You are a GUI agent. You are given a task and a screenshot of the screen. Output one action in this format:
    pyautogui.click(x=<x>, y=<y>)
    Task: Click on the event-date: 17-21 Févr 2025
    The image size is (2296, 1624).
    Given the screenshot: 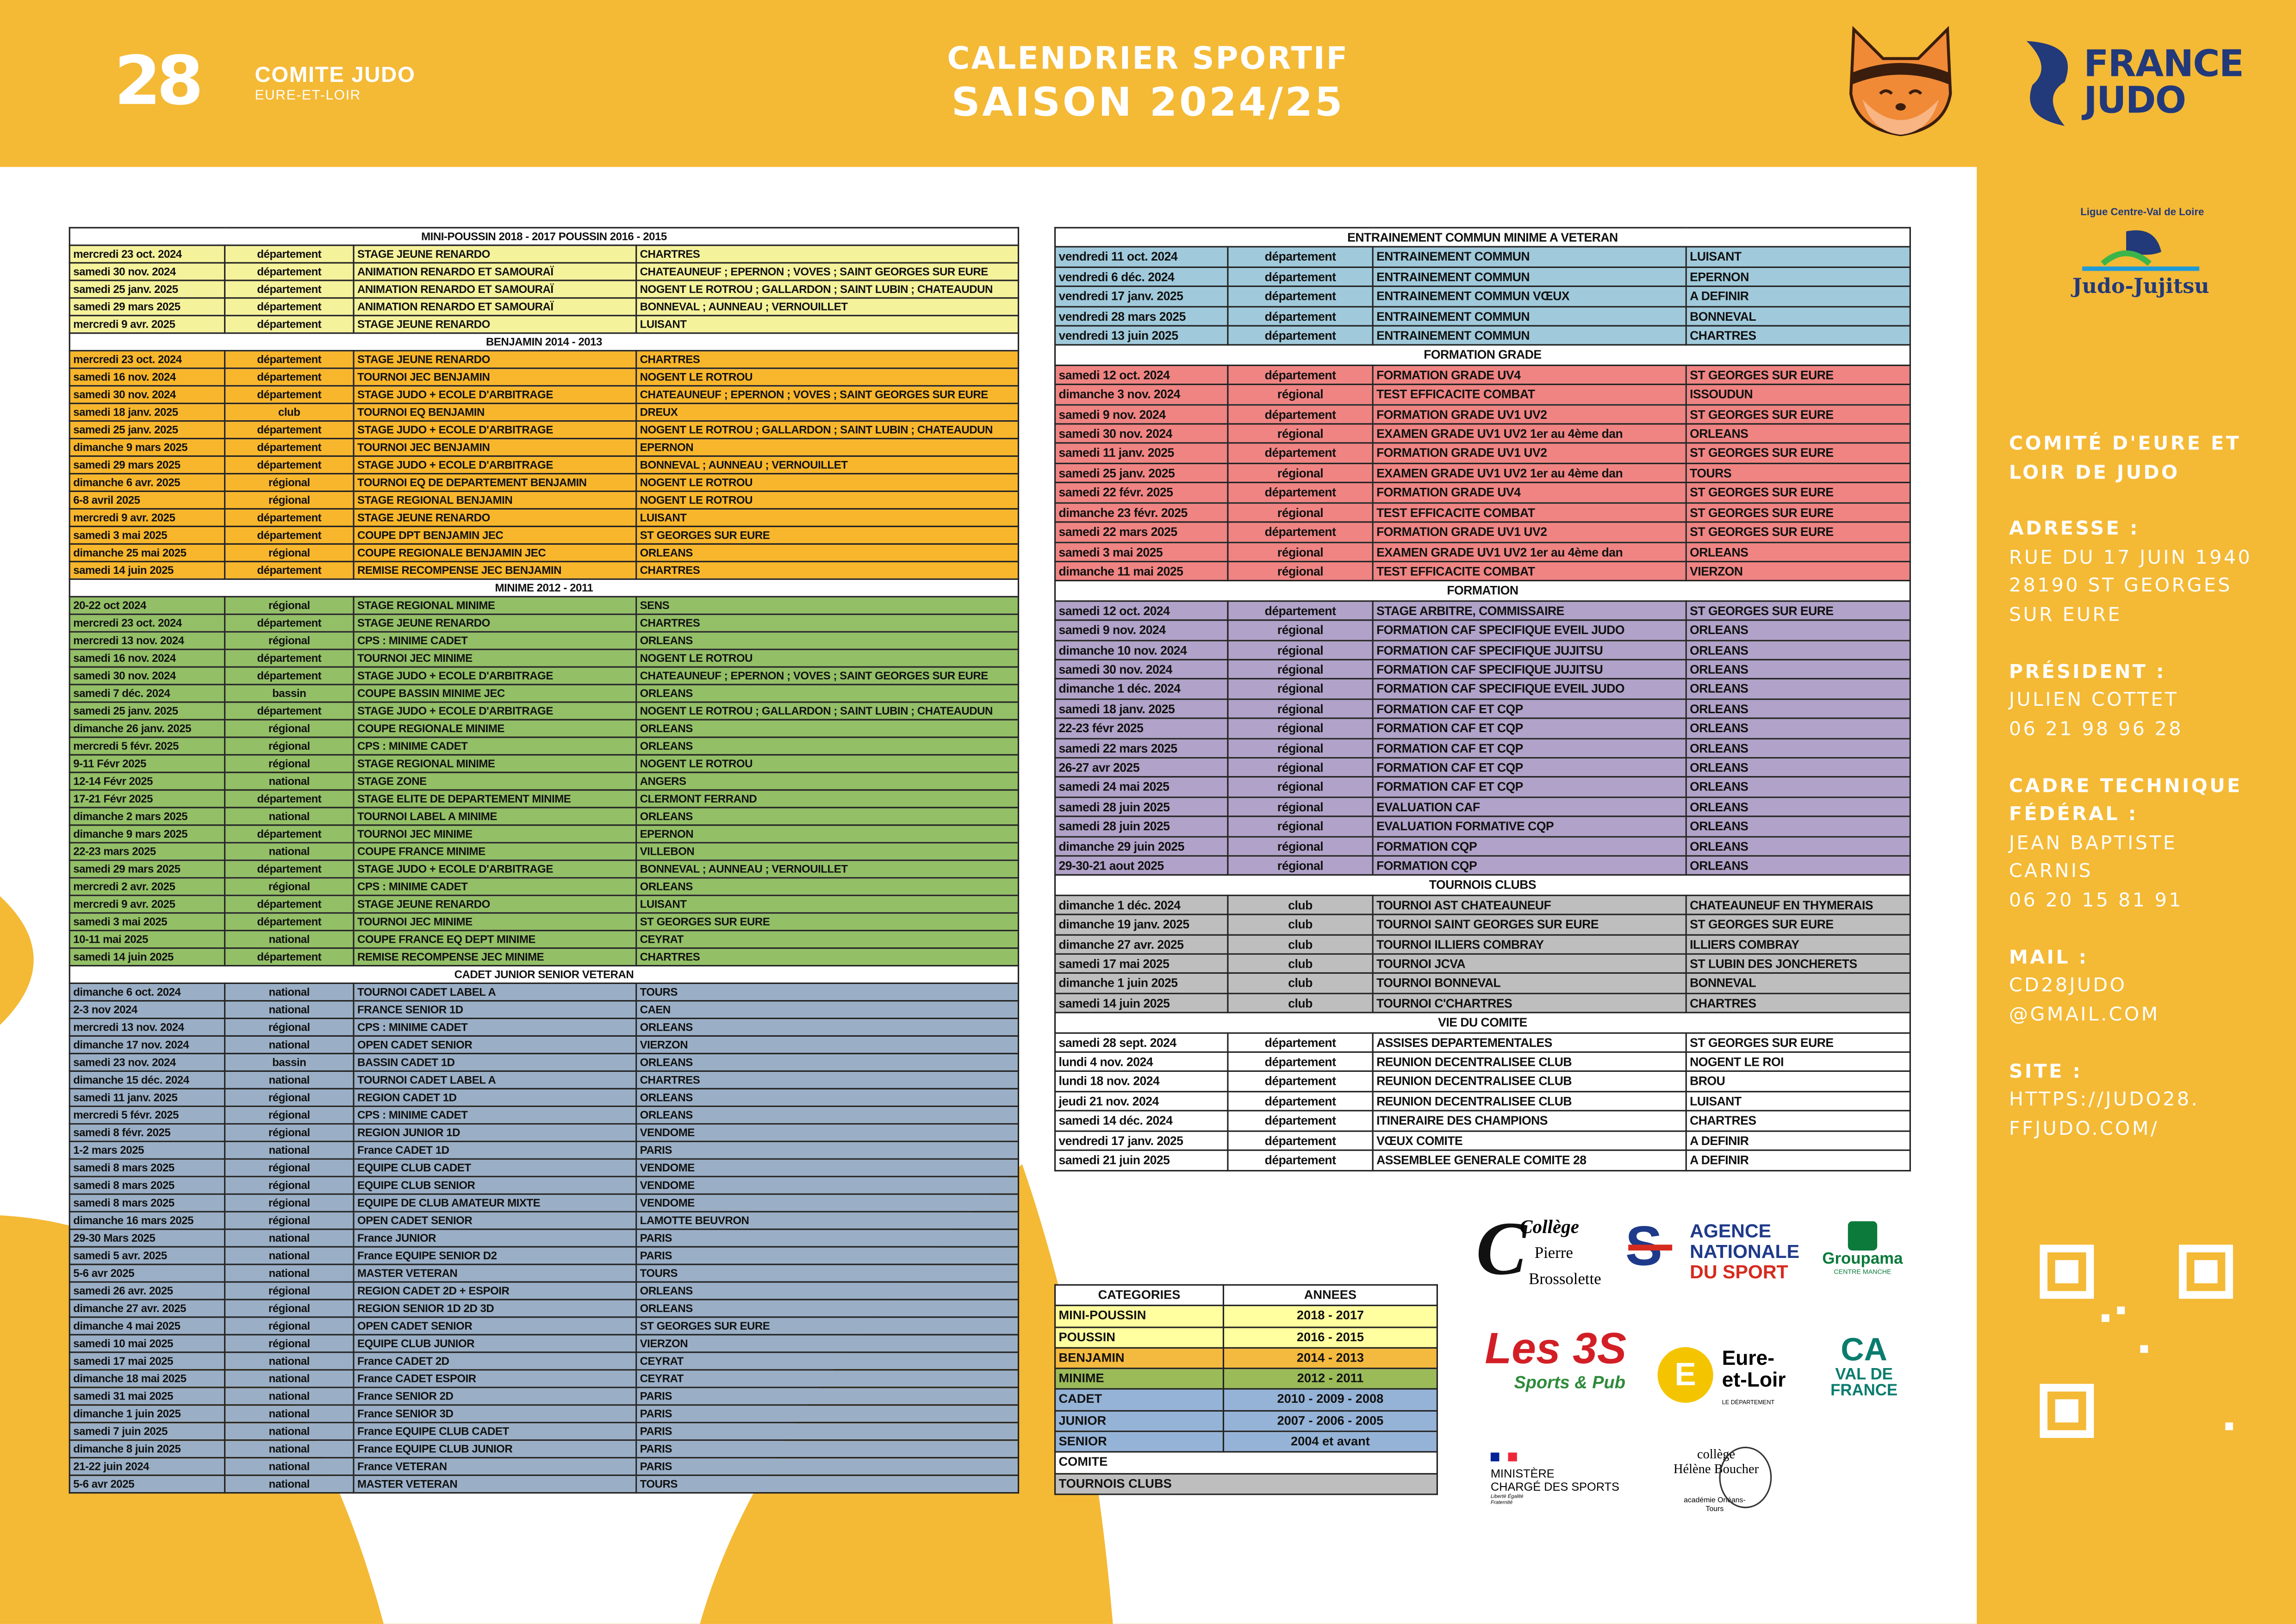 What is the action you would take?
    pyautogui.click(x=147, y=799)
    